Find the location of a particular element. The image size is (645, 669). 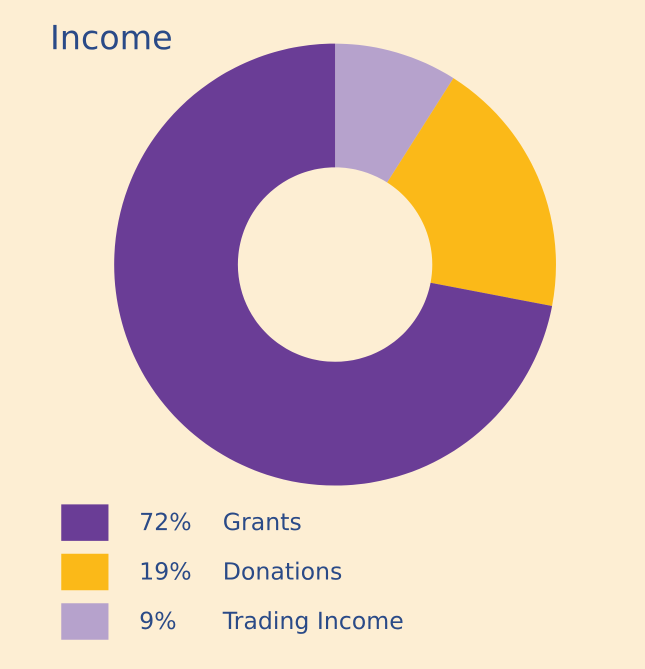

legend-label: 72% Grants is located at coordinates (221, 521).